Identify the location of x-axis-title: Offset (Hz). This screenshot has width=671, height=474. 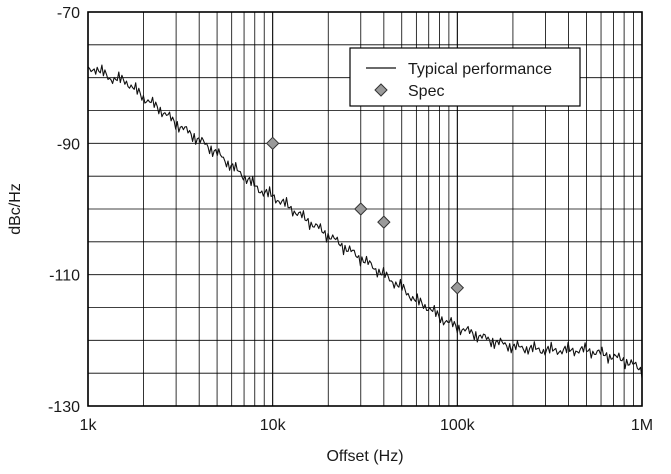
(364, 456).